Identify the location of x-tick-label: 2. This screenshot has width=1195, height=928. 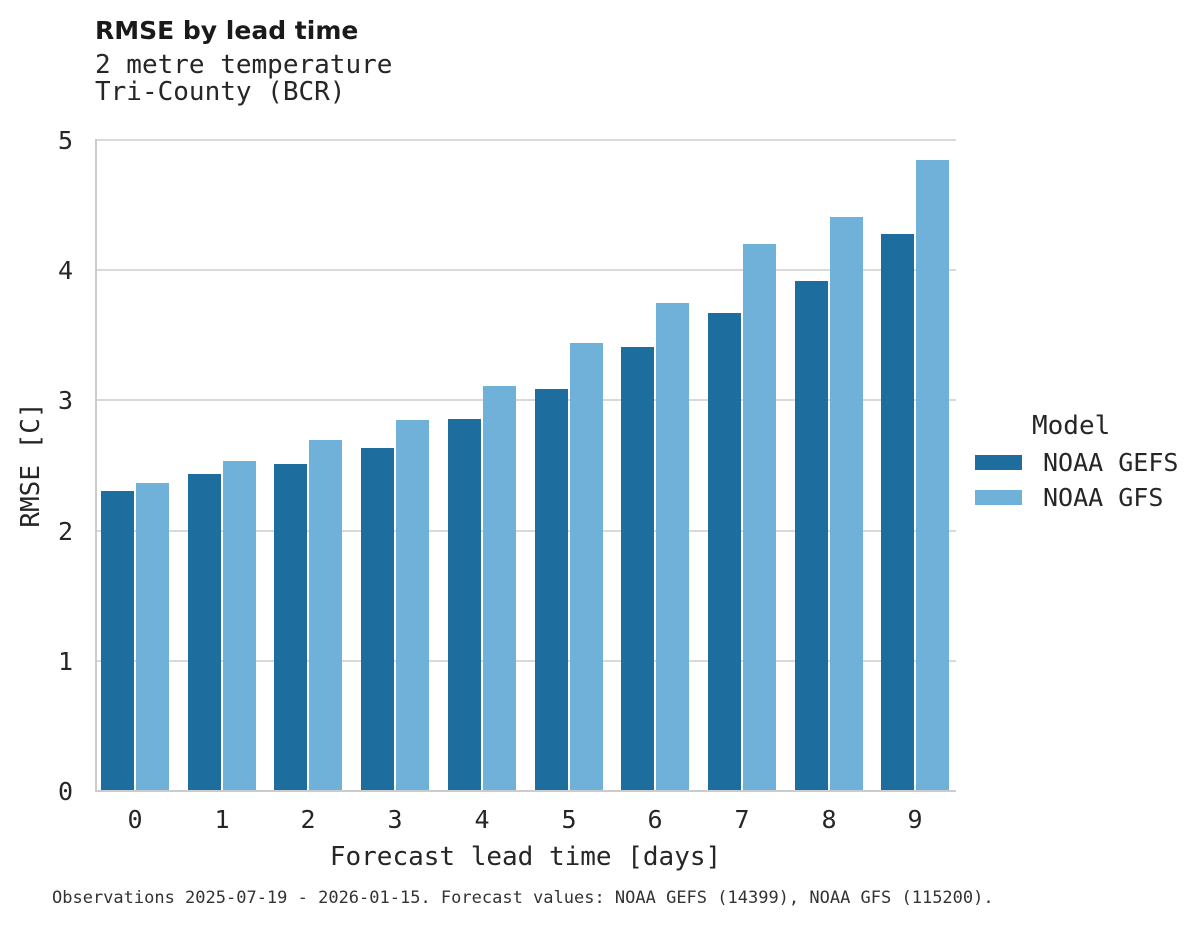
(308, 819).